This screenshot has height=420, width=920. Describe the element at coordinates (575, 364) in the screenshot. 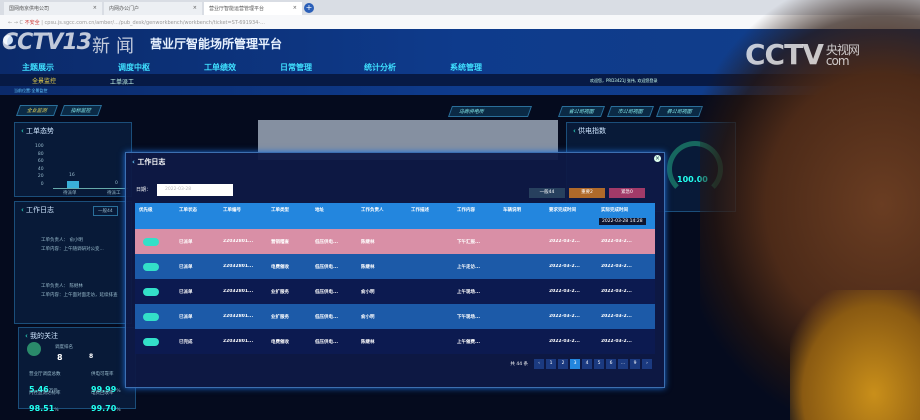

I see `page-button: 3` at that location.